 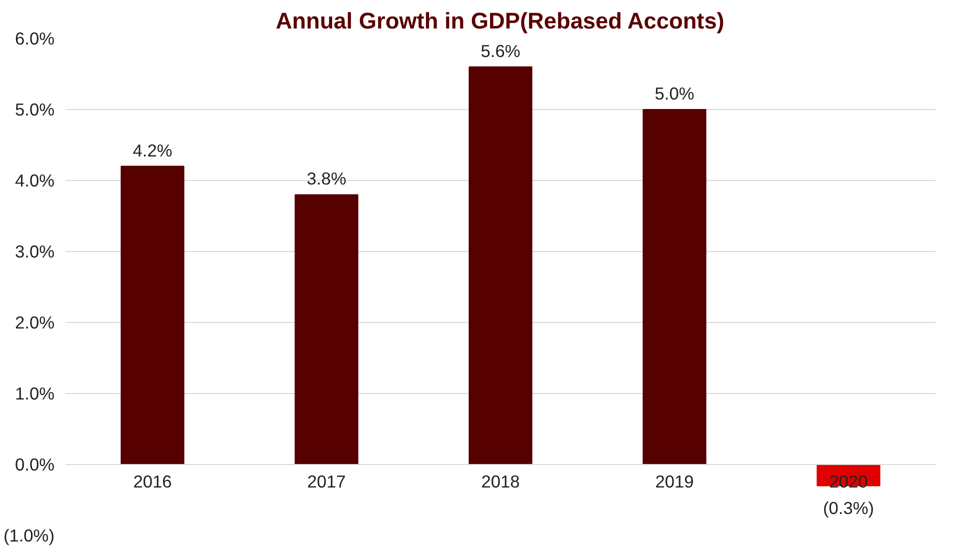 What do you see at coordinates (674, 482) in the screenshot?
I see `x-tick-label: 2019` at bounding box center [674, 482].